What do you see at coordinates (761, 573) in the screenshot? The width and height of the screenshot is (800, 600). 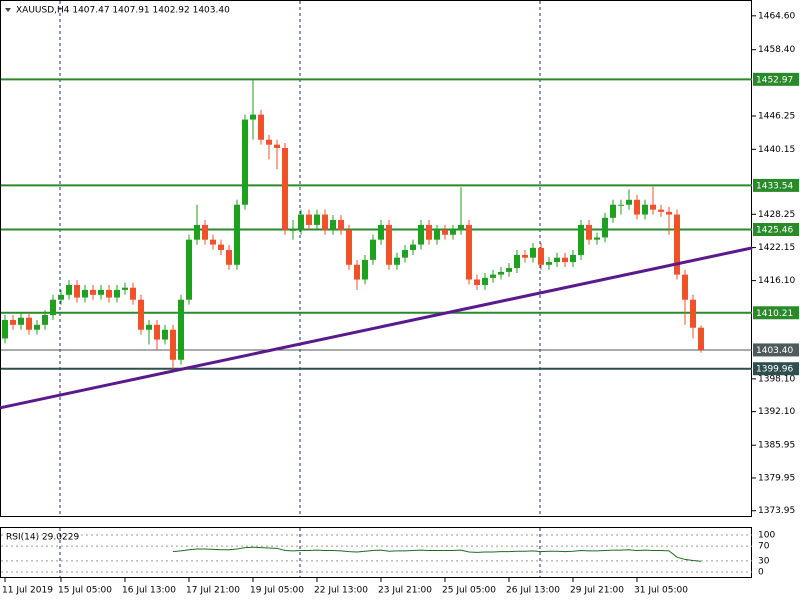 I see `y-tick-label: 0` at bounding box center [761, 573].